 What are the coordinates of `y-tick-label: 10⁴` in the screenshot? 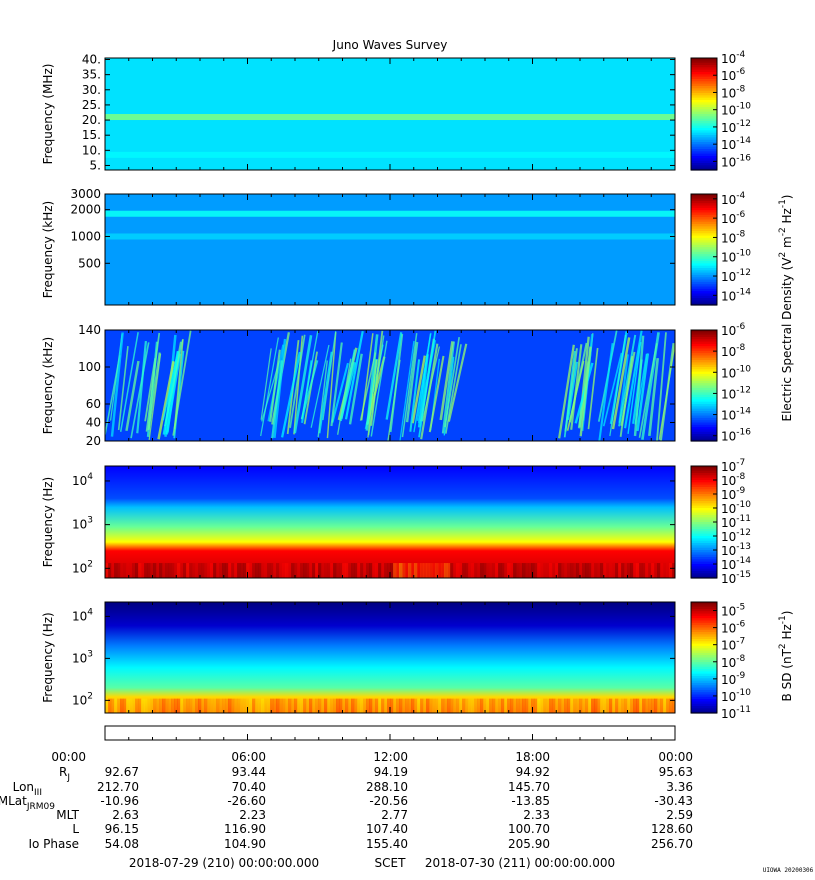 It's located at (82, 615).